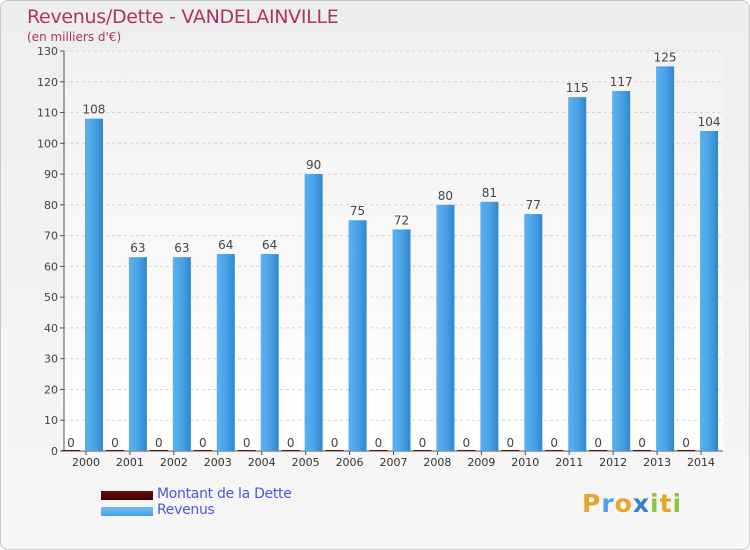 The width and height of the screenshot is (750, 550). Describe the element at coordinates (130, 462) in the screenshot. I see `x-tick-label: 2001` at that location.